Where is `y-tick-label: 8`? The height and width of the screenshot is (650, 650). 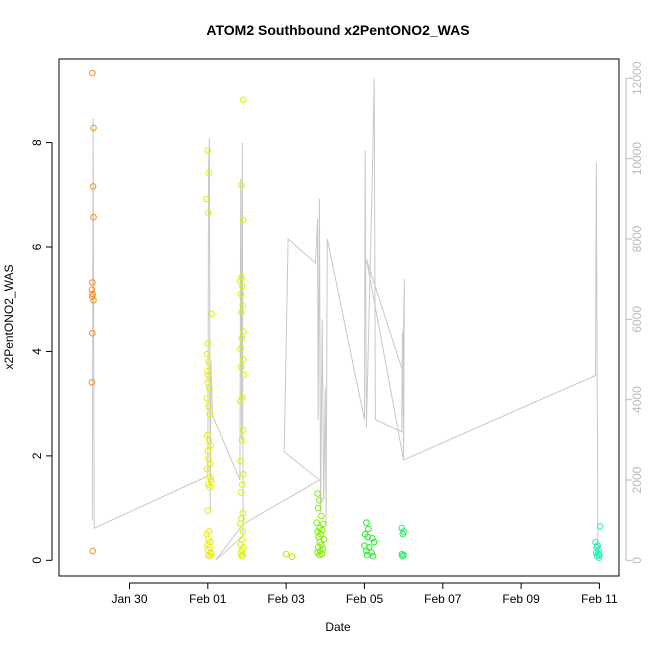 y-tick-label: 8 is located at coordinates (37, 142).